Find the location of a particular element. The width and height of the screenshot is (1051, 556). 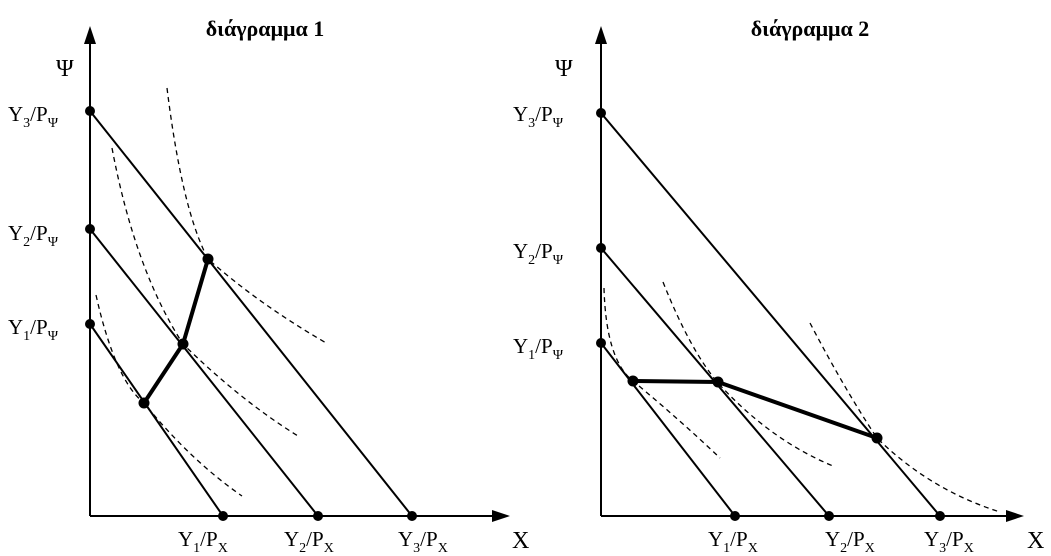

diagram-2-x-intercept-label-2: Y2/PX is located at coordinates (850, 541).